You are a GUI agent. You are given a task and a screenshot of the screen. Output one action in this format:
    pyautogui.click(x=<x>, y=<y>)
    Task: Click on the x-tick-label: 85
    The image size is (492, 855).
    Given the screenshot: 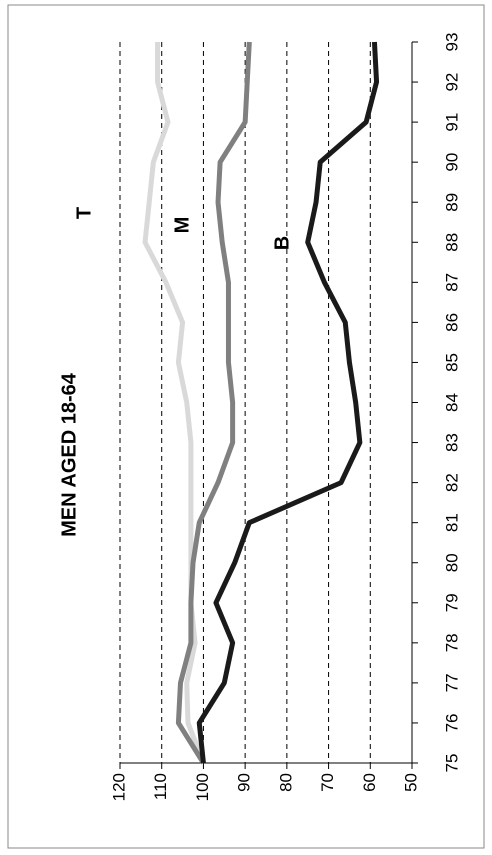 What is the action you would take?
    pyautogui.click(x=451, y=362)
    